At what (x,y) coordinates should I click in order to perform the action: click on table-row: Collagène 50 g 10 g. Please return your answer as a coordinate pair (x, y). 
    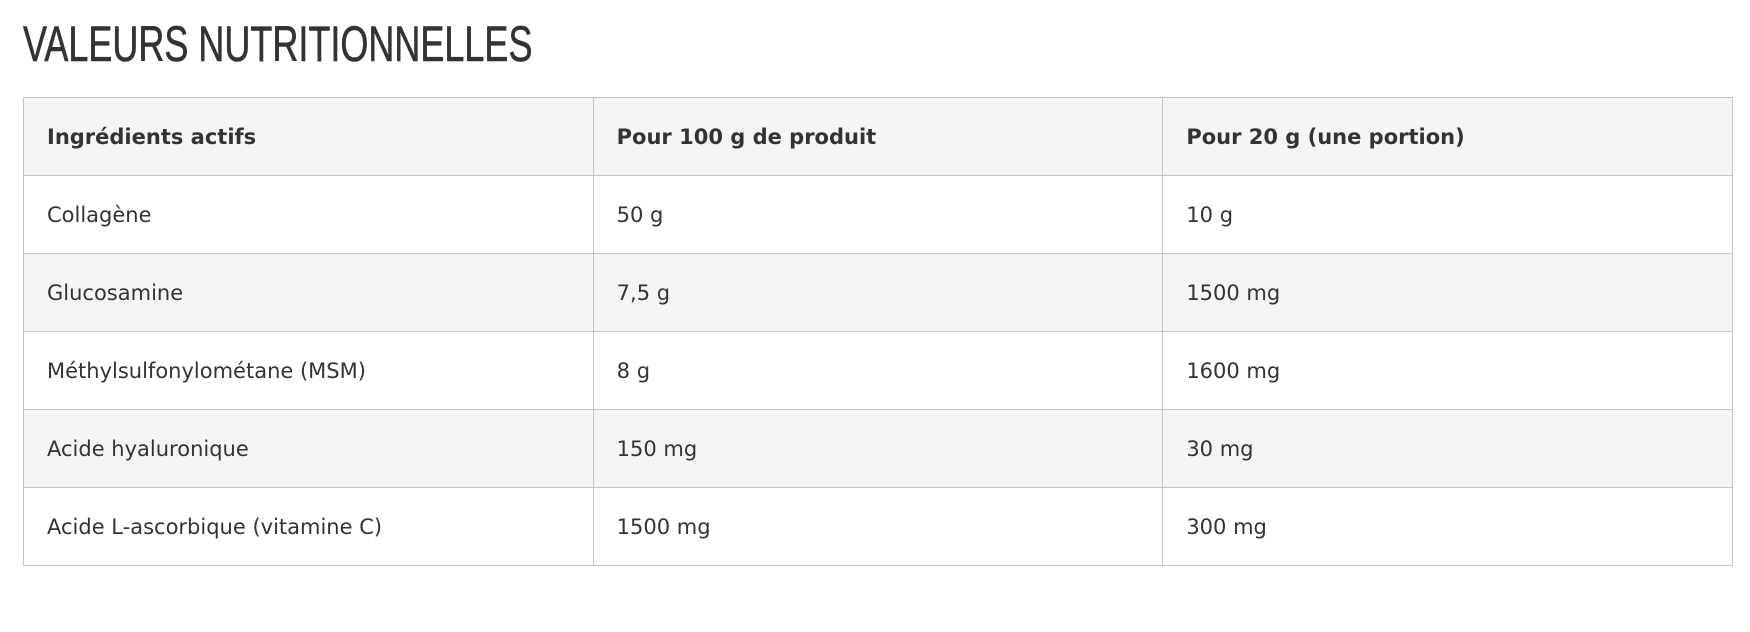
    Looking at the image, I should click on (878, 214).